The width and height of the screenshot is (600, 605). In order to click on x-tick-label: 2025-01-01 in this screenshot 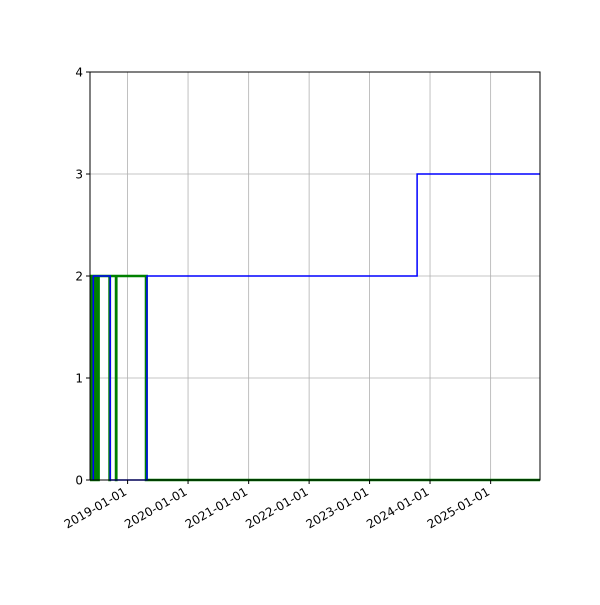, I will do `click(458, 507)`.